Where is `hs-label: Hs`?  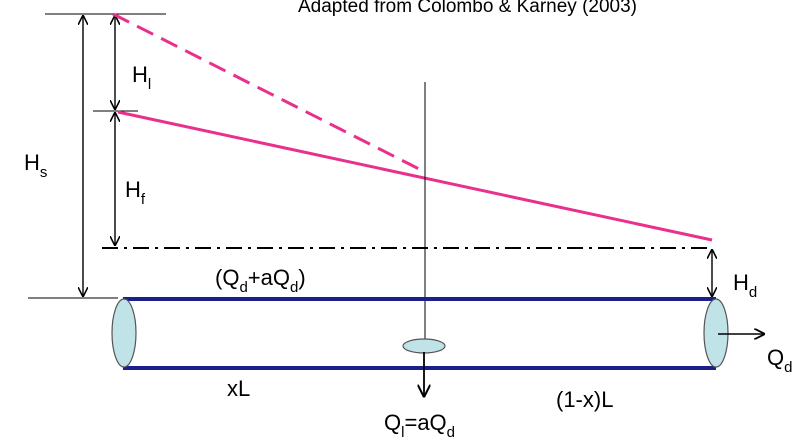
hs-label: Hs is located at coordinates (35, 165).